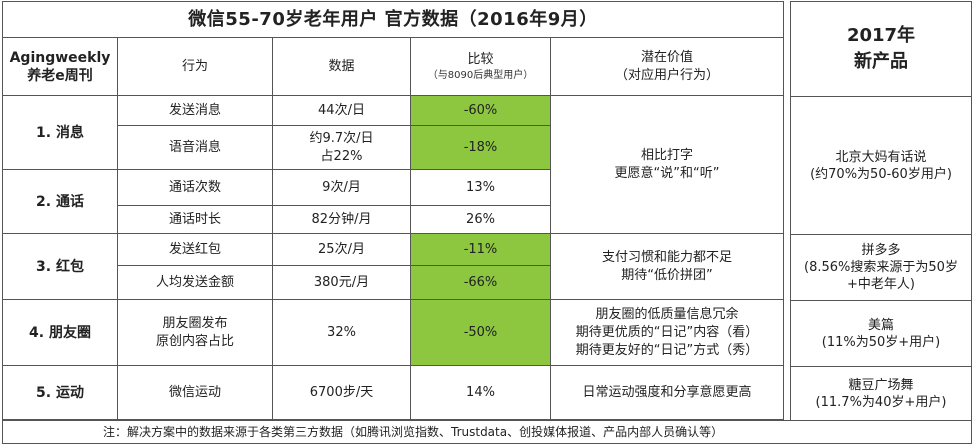 The width and height of the screenshot is (974, 445). What do you see at coordinates (881, 61) in the screenshot?
I see `side-head-label: 新产品` at bounding box center [881, 61].